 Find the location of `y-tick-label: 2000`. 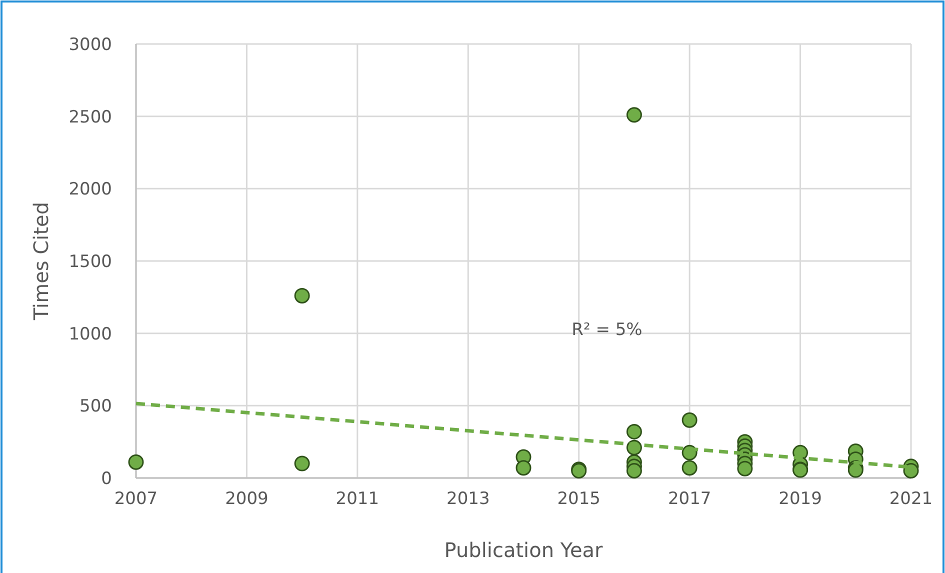

y-tick-label: 2000 is located at coordinates (90, 190).